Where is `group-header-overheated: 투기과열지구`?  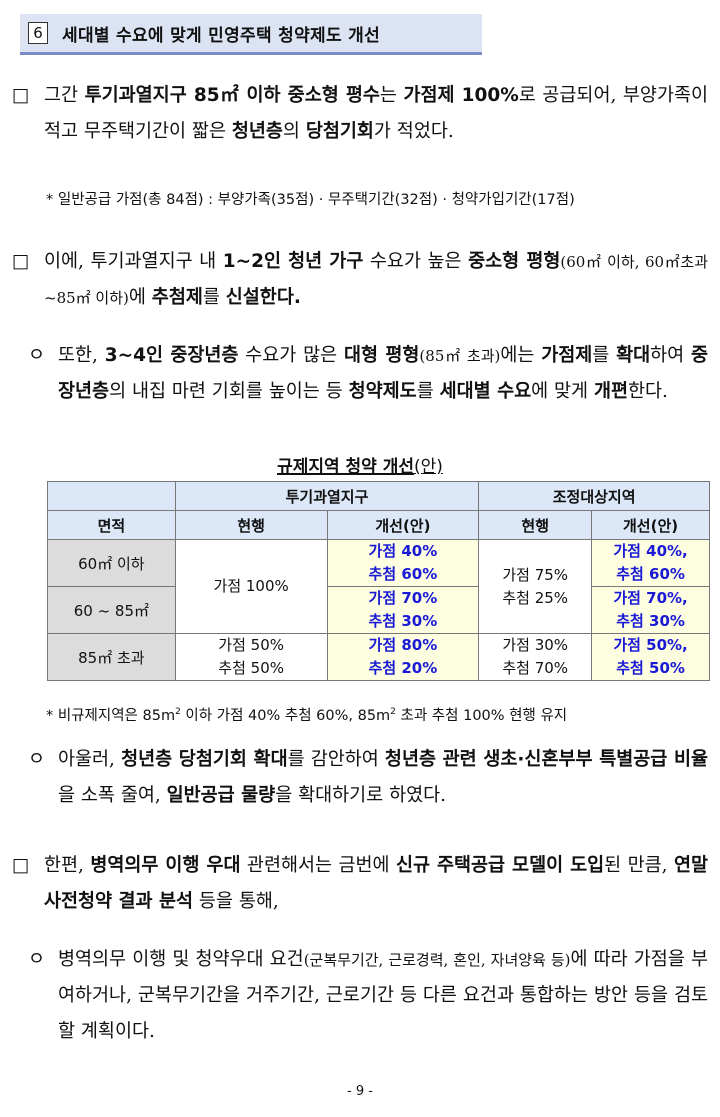
group-header-overheated: 투기과열지구 is located at coordinates (327, 496).